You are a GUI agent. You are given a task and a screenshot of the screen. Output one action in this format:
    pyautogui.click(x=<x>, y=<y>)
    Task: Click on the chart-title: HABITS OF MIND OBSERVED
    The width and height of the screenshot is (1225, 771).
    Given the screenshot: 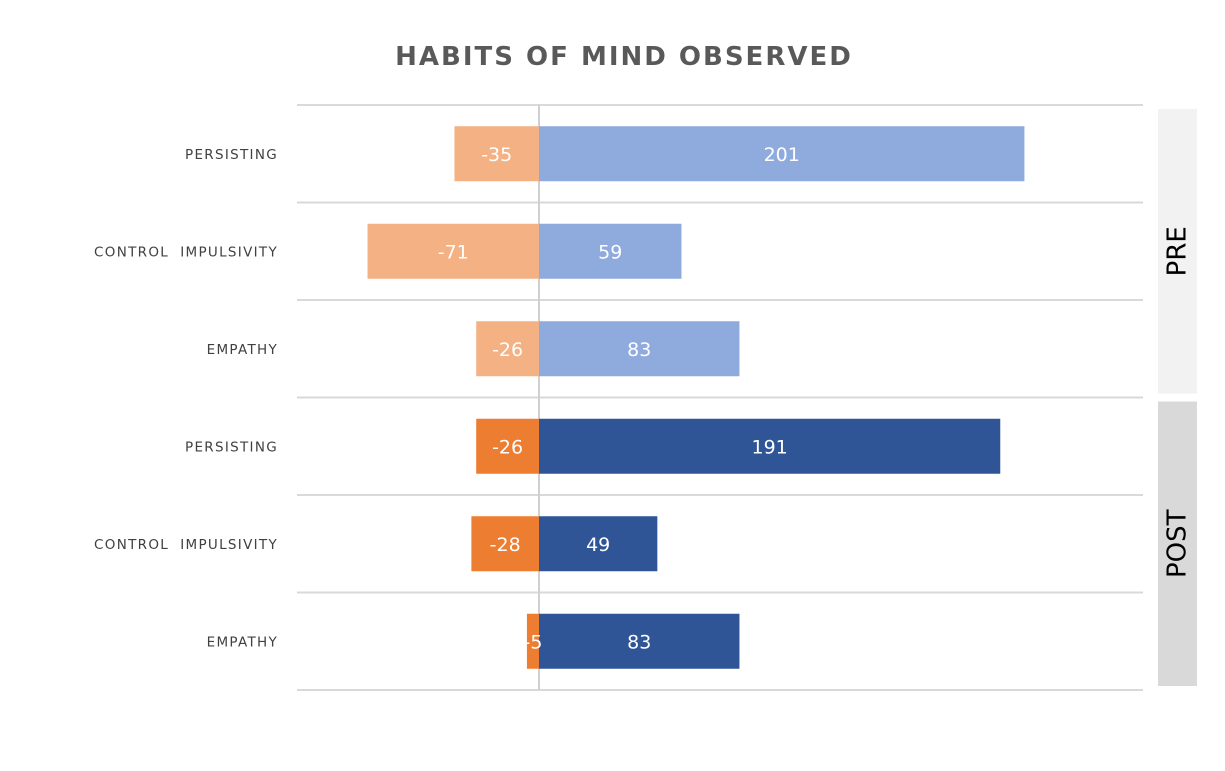 What is the action you would take?
    pyautogui.click(x=624, y=57)
    